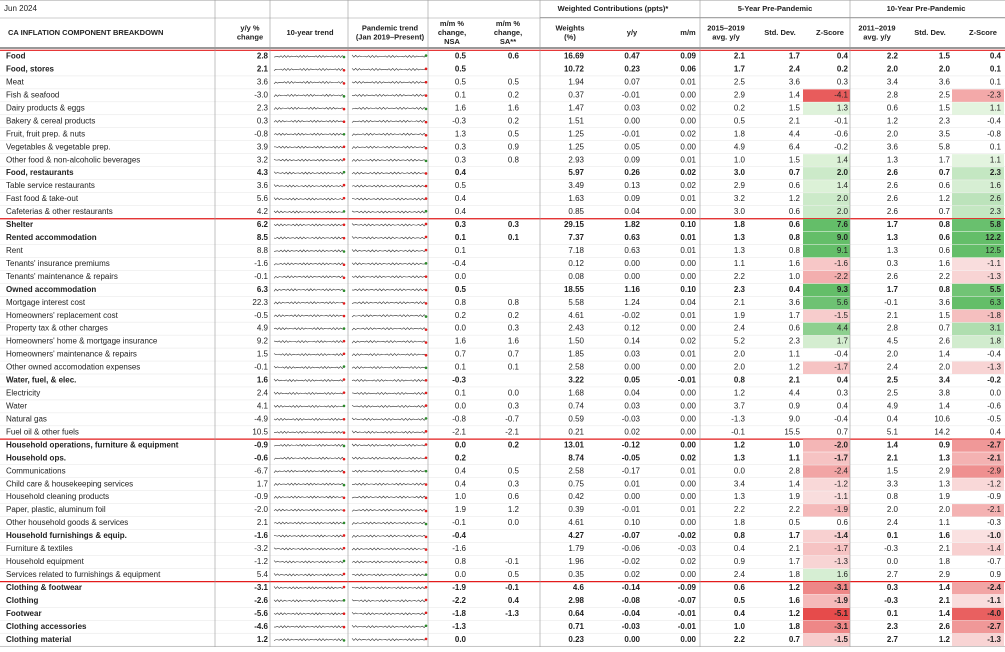 The image size is (1005, 652). What do you see at coordinates (841, 483) in the screenshot?
I see `cell-value: -1.2` at bounding box center [841, 483].